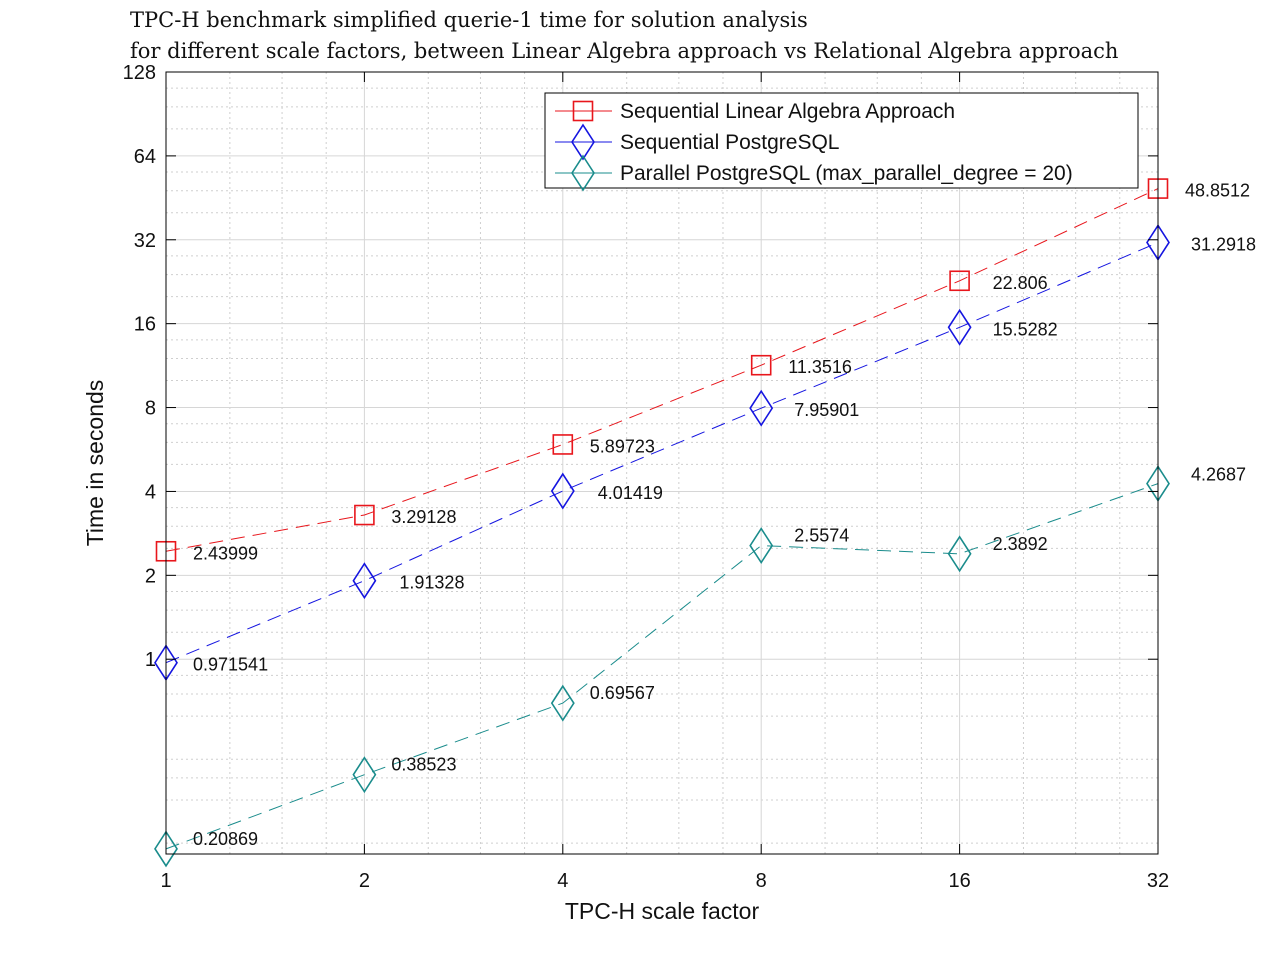 This screenshot has height=960, width=1280. Describe the element at coordinates (145, 157) in the screenshot. I see `y-tick-label: 64` at that location.